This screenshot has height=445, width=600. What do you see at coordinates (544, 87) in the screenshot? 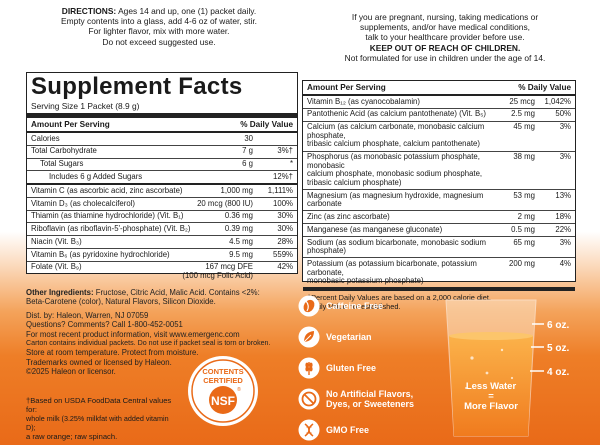
I see `dv-header: % Daily Value` at bounding box center [544, 87].